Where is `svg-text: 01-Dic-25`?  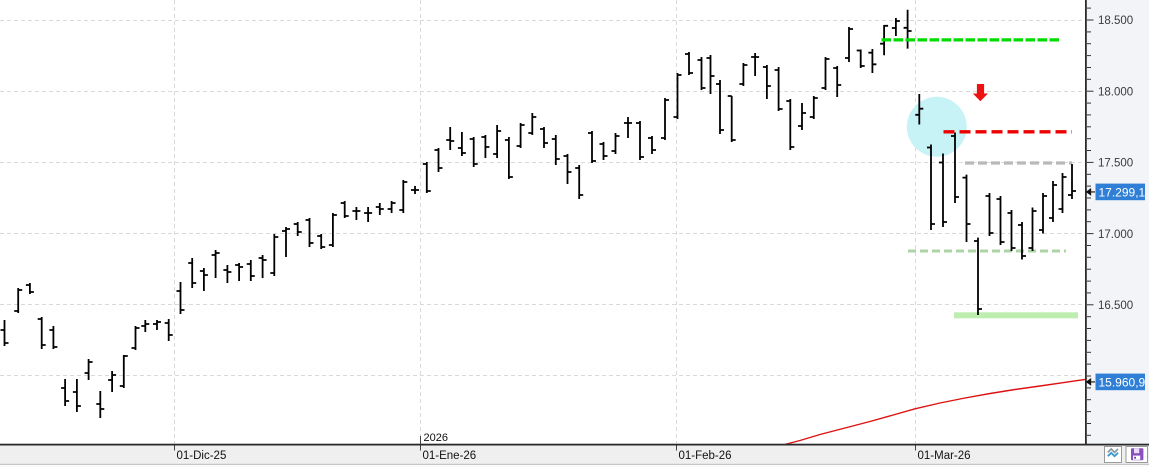
svg-text: 01-Dic-25 is located at coordinates (202, 456).